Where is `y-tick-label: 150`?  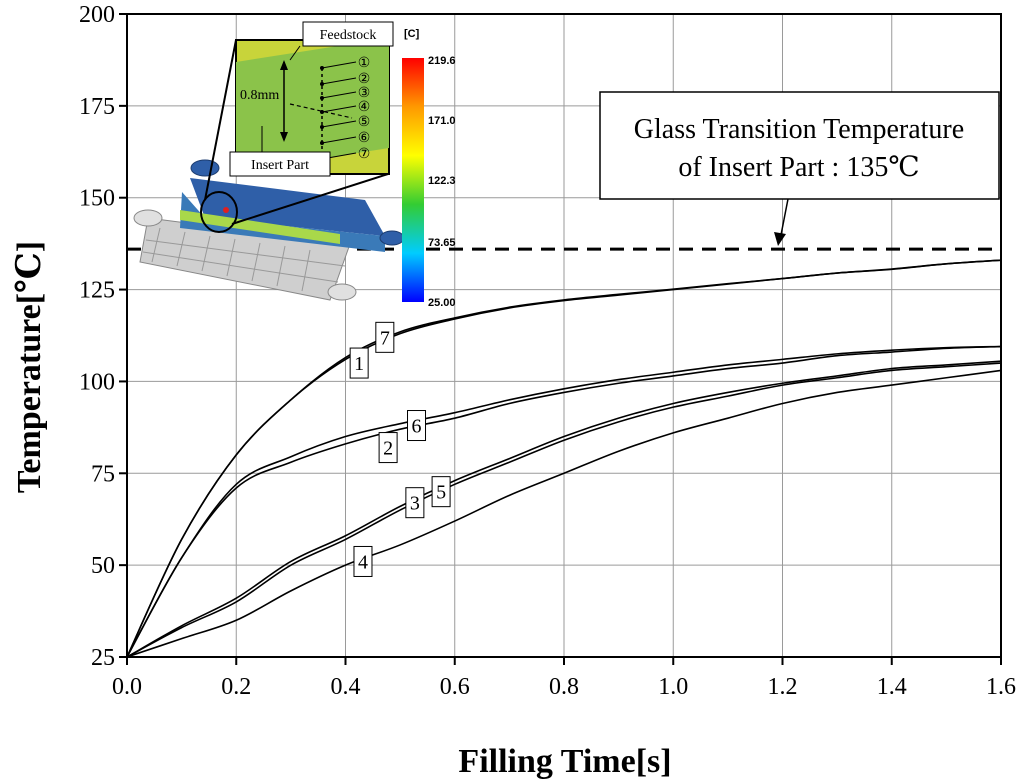 y-tick-label: 150 is located at coordinates (97, 199).